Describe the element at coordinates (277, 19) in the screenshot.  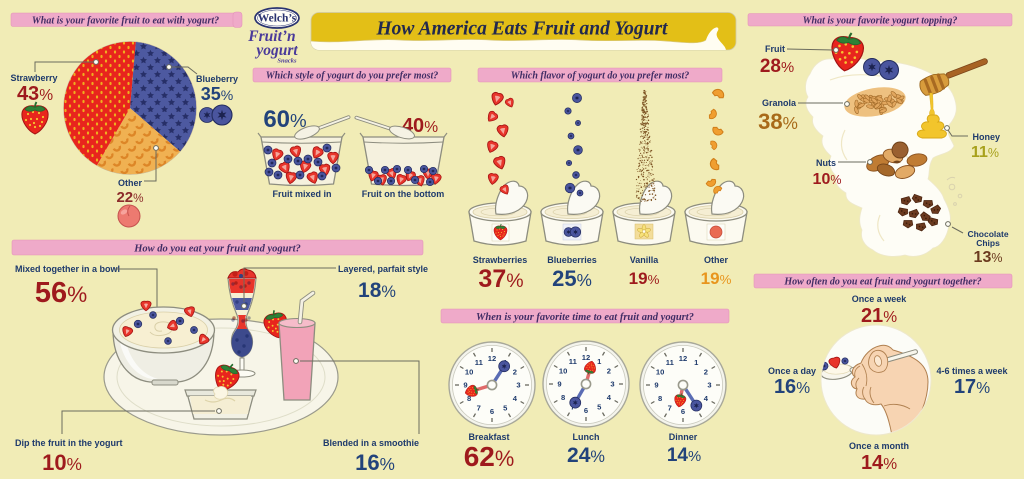
I see `svg-text: Welch’s` at that location.